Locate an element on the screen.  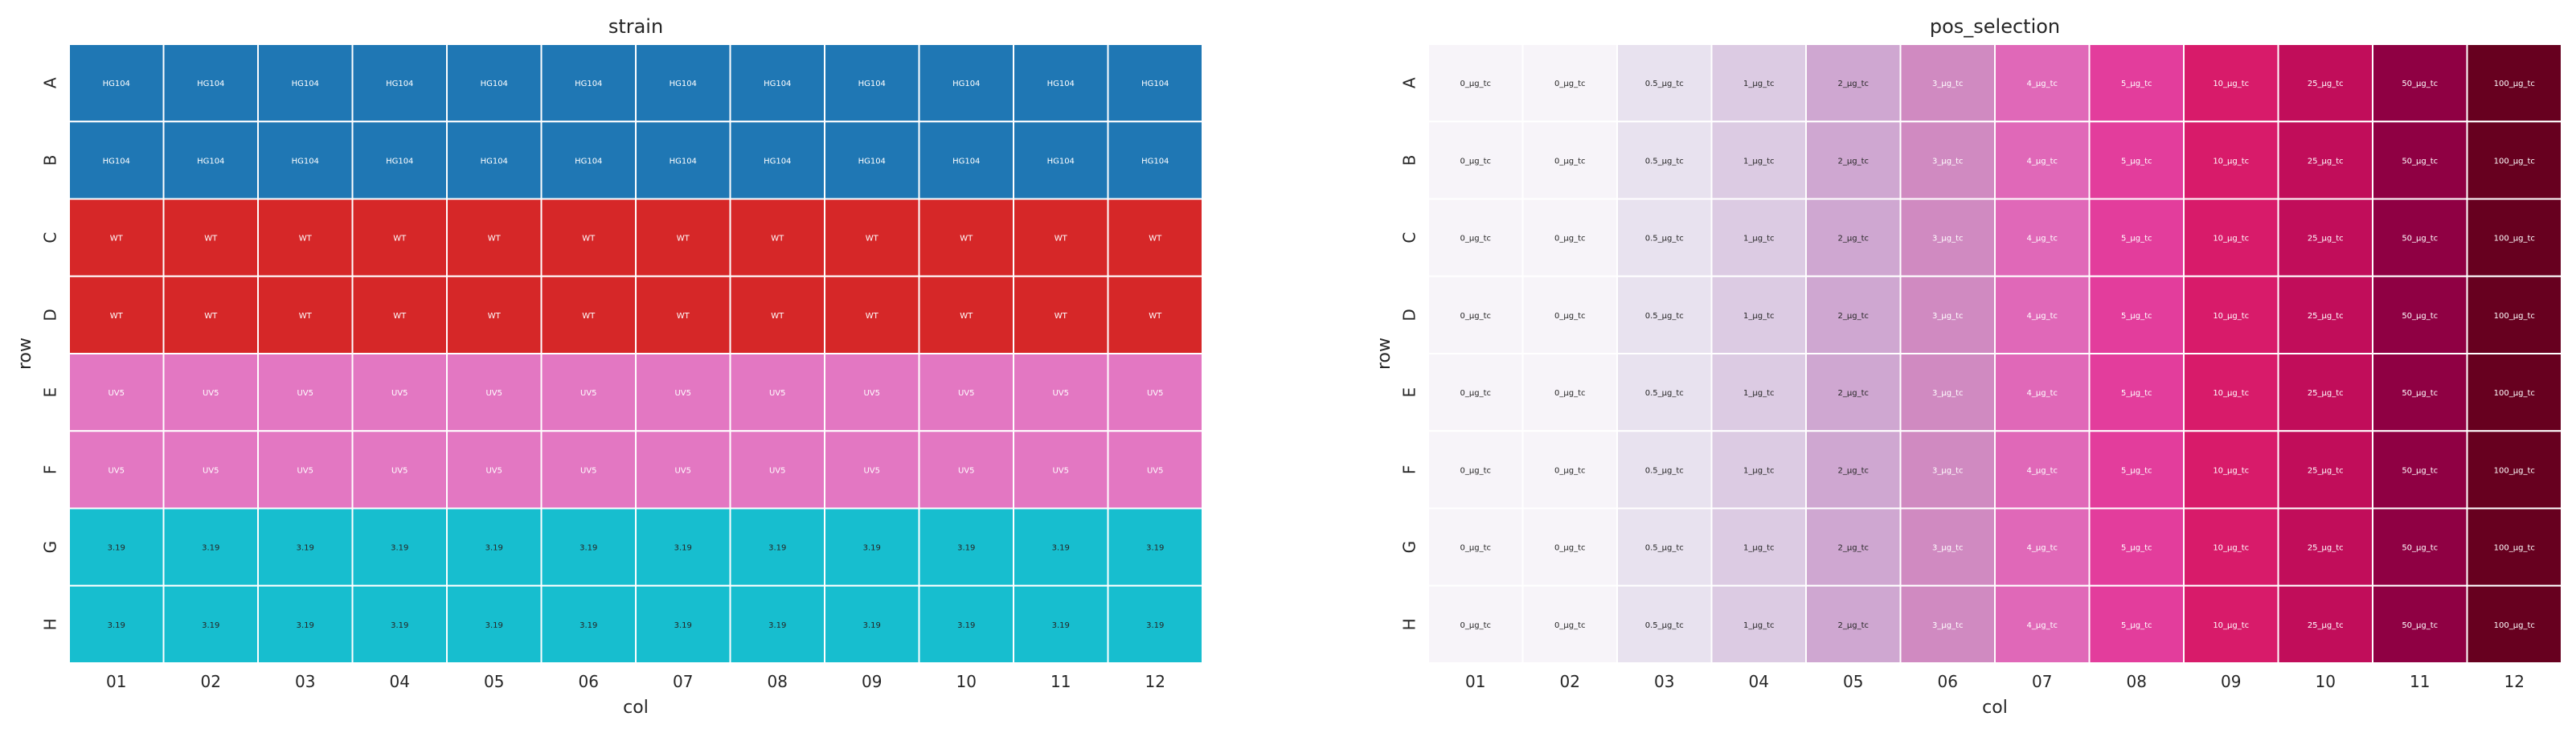
strain-cell-B04 is located at coordinates (399, 160).